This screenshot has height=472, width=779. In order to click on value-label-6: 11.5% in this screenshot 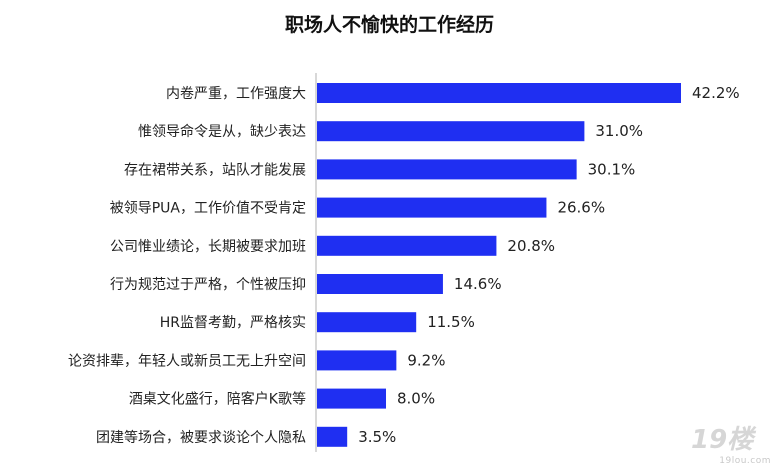, I will do `click(451, 322)`.